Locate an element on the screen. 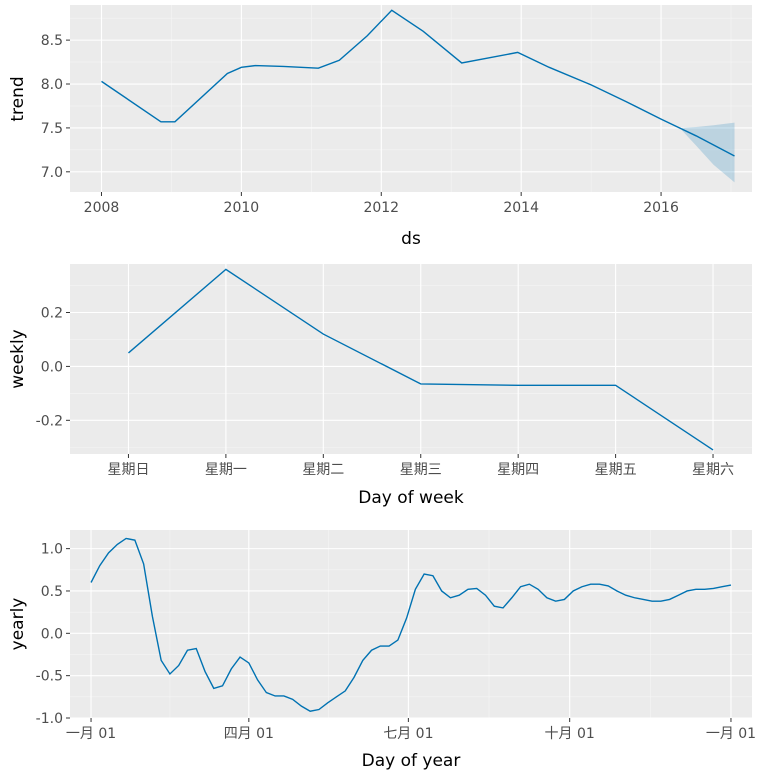  weekly-y-axis-title: weekly is located at coordinates (18, 358).